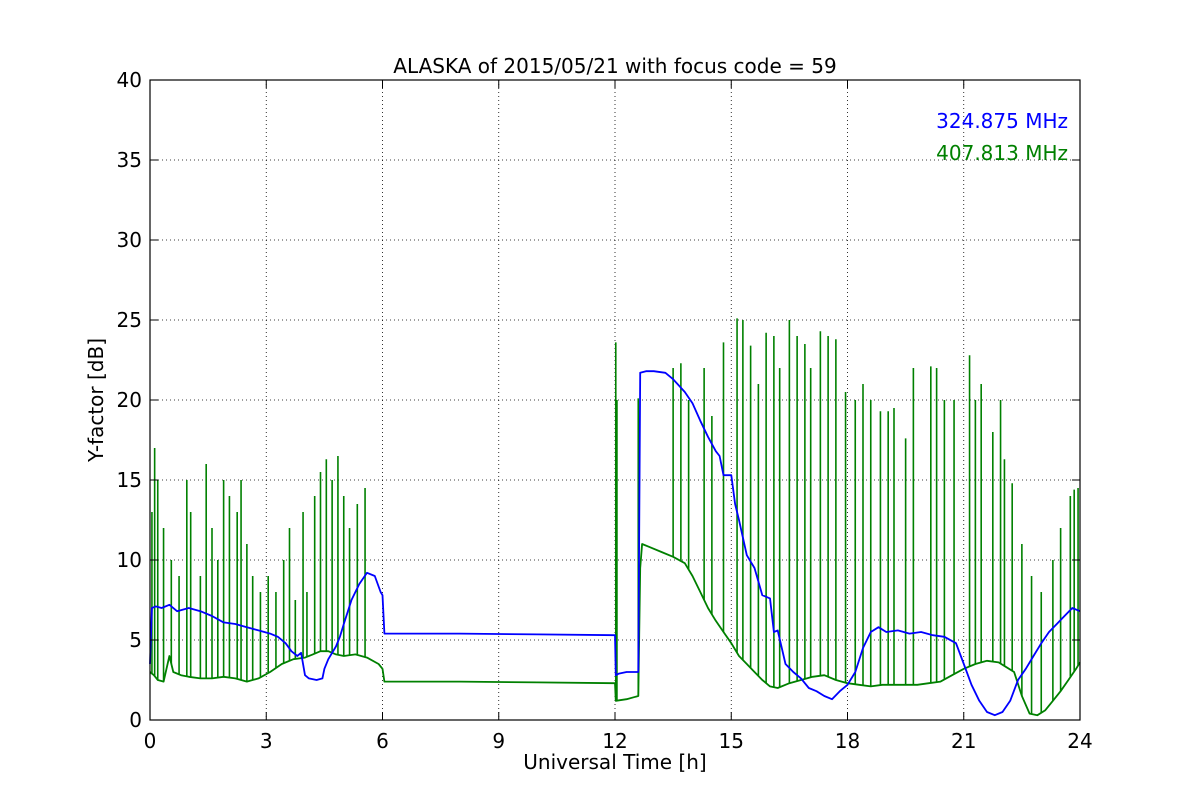  What do you see at coordinates (129, 160) in the screenshot?
I see `y-tick-label: 35` at bounding box center [129, 160].